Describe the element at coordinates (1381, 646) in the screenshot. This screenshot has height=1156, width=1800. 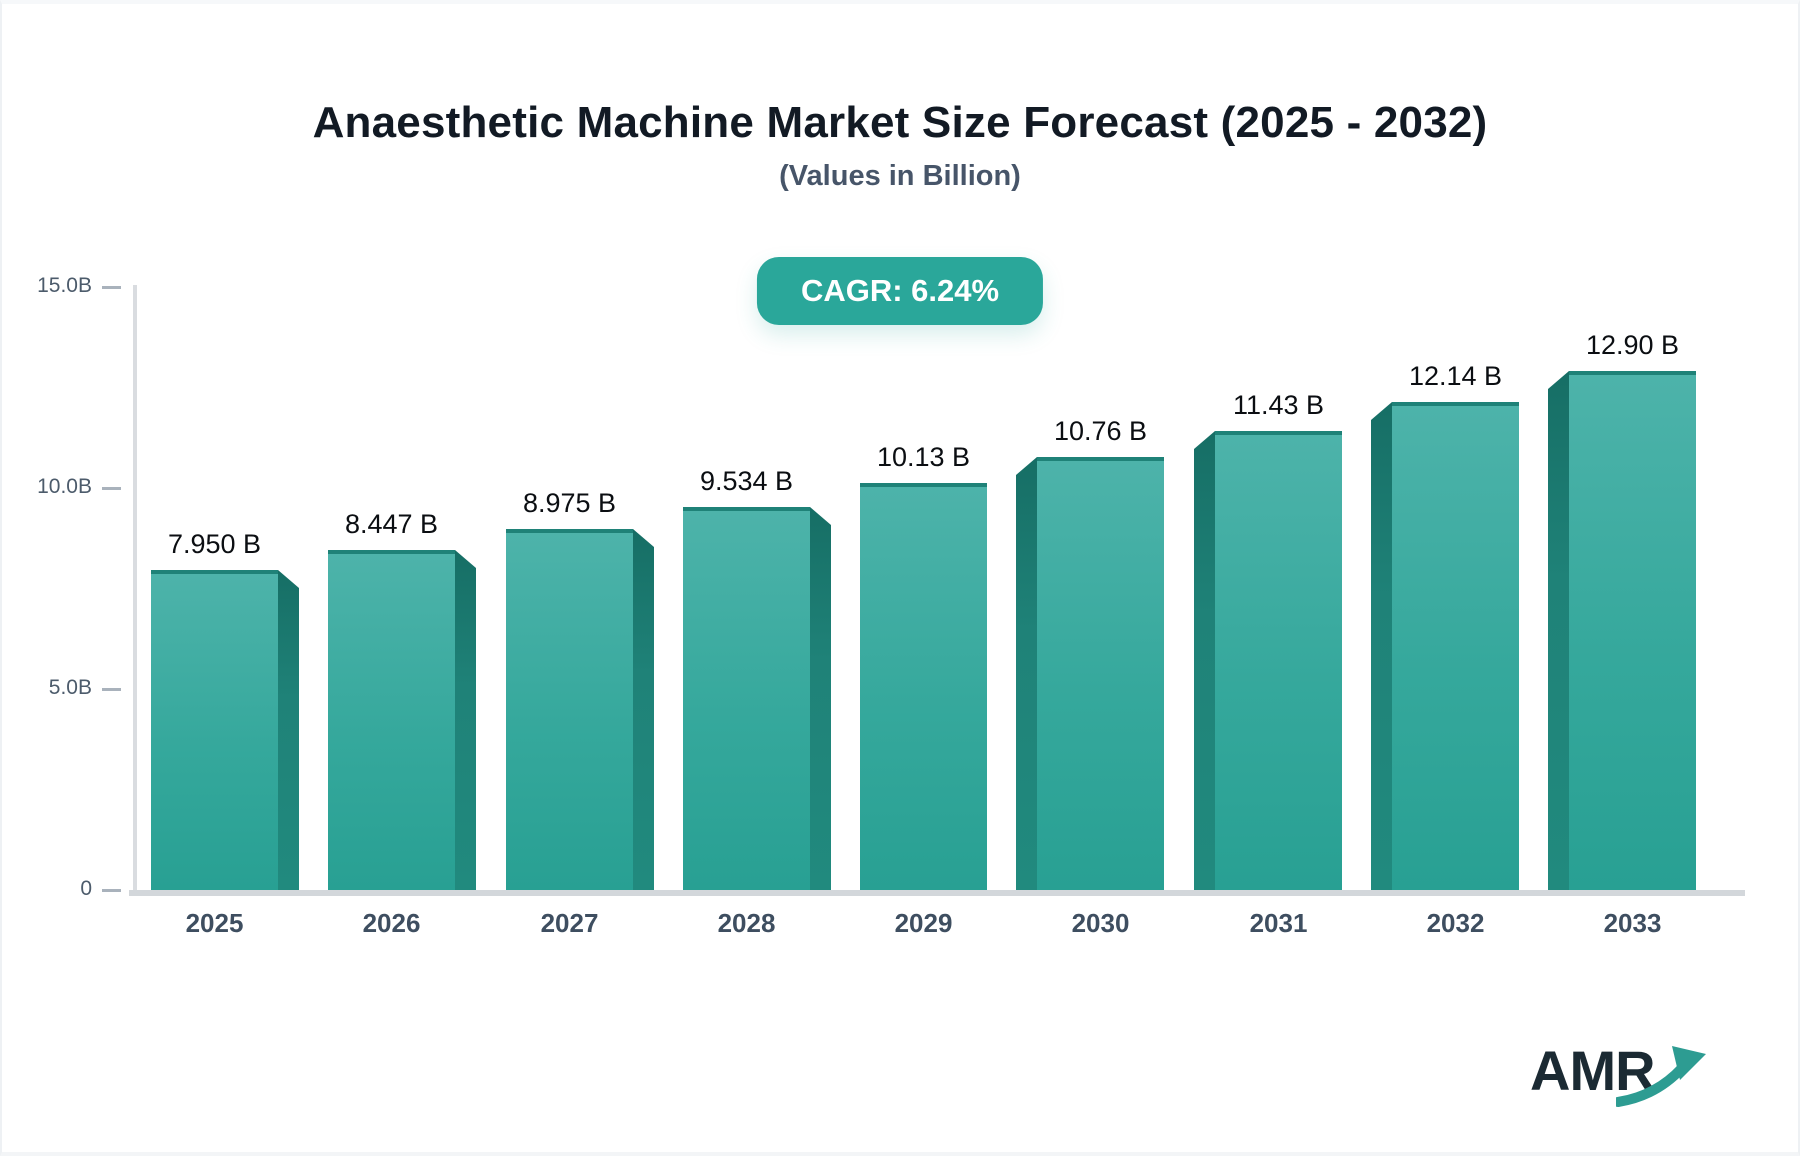
I see `bar-3d-side-2032` at that location.